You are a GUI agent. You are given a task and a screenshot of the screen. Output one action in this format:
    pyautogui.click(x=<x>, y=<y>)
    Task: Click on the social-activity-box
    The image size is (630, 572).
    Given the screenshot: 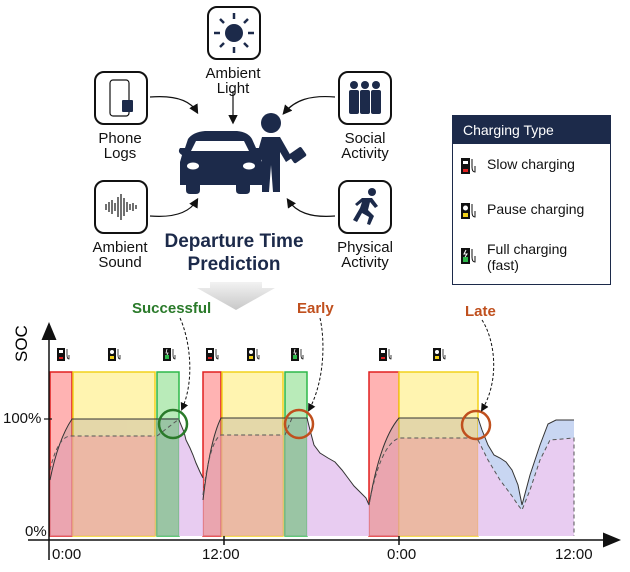 What is the action you would take?
    pyautogui.click(x=365, y=98)
    